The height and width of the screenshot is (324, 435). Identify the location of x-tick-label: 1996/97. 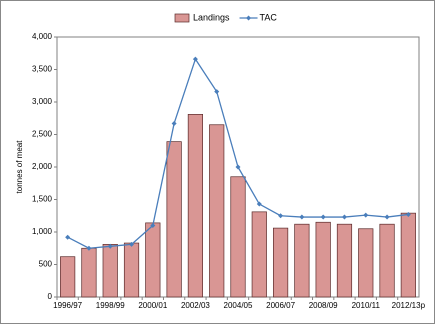
(67, 305).